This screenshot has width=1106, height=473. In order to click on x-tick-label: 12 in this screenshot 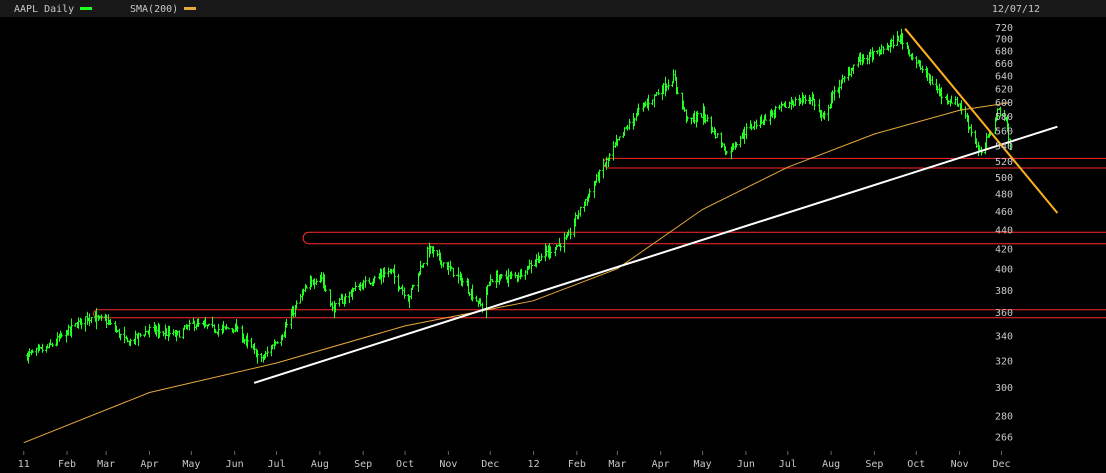, I will do `click(534, 464)`.